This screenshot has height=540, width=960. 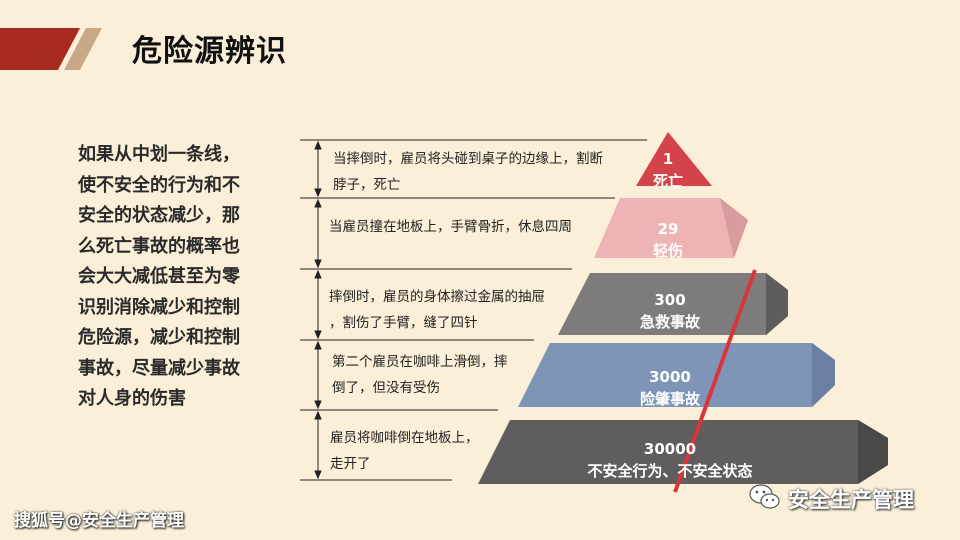 I want to click on cut-line, so click(x=715, y=381).